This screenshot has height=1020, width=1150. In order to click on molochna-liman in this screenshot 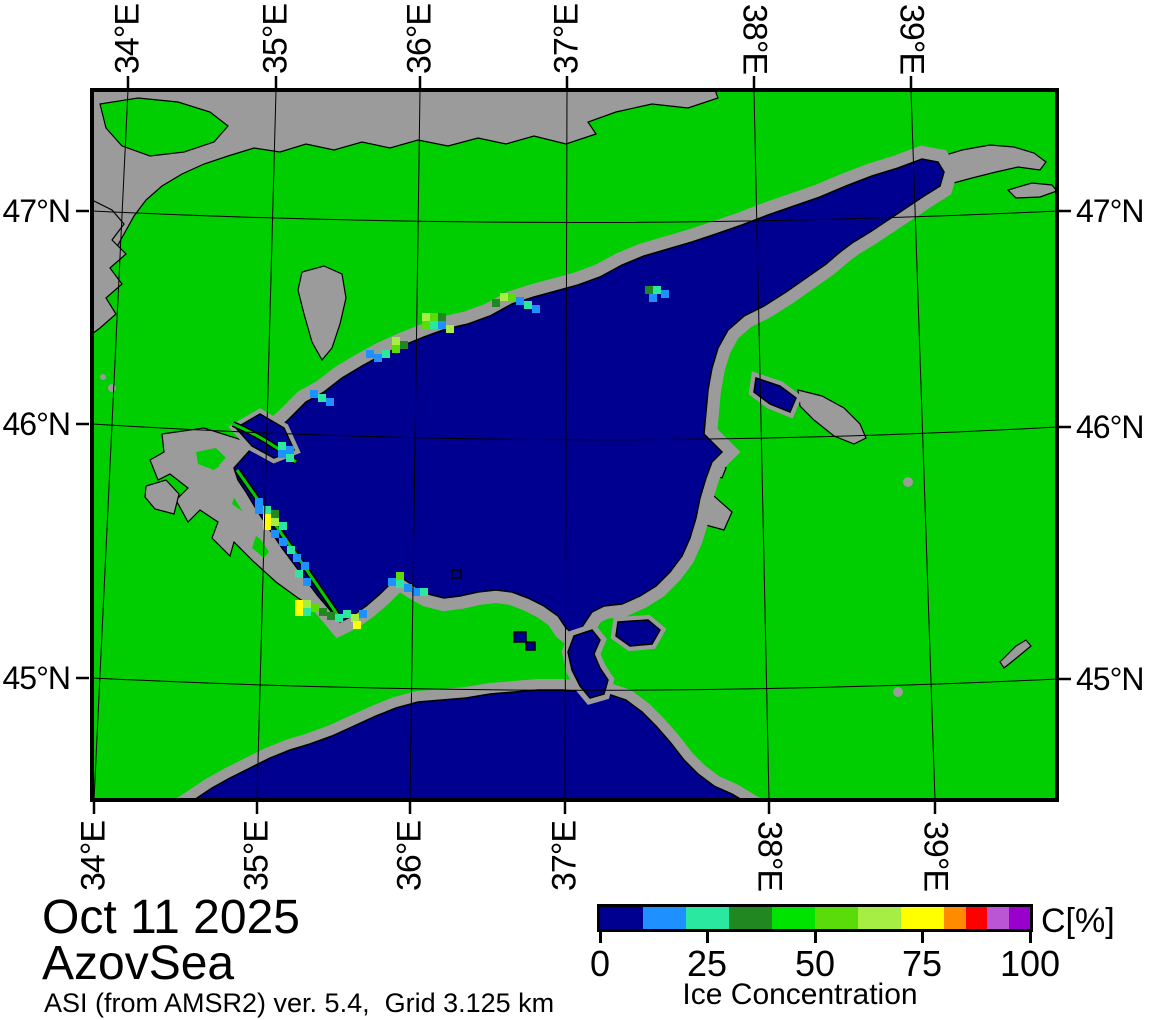, I will do `click(322, 313)`.